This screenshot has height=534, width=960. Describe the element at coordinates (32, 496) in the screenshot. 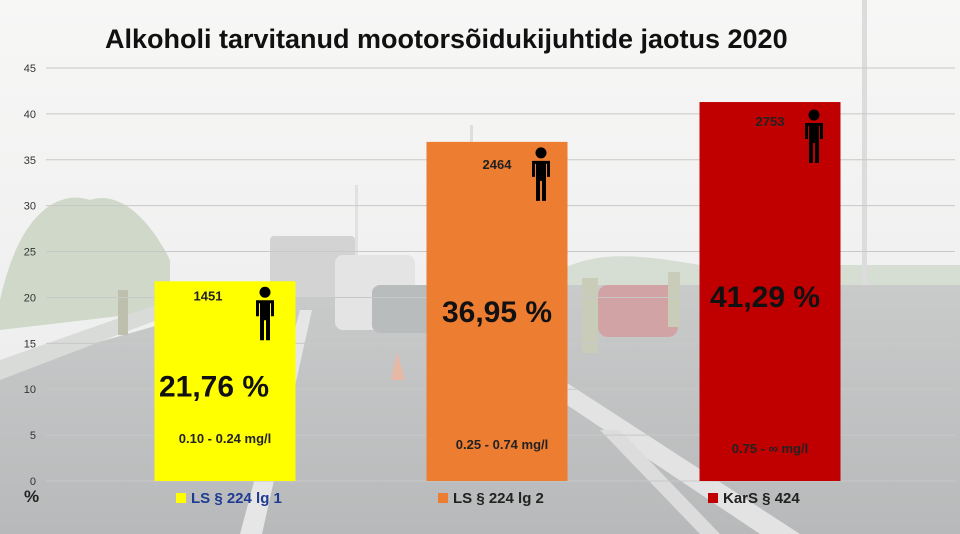

I see `y-axis-unit-label: %` at that location.